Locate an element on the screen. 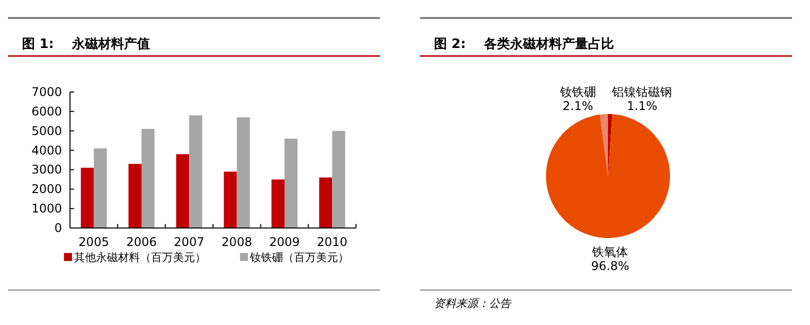  y-tick-label: 7000 is located at coordinates (46, 92).